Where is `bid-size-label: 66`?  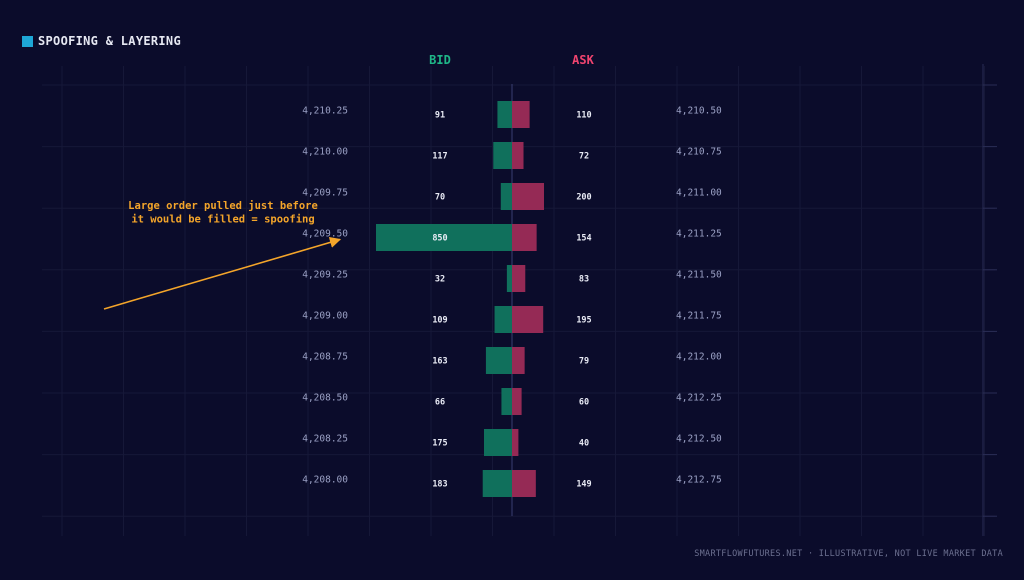 bid-size-label: 66 is located at coordinates (440, 403).